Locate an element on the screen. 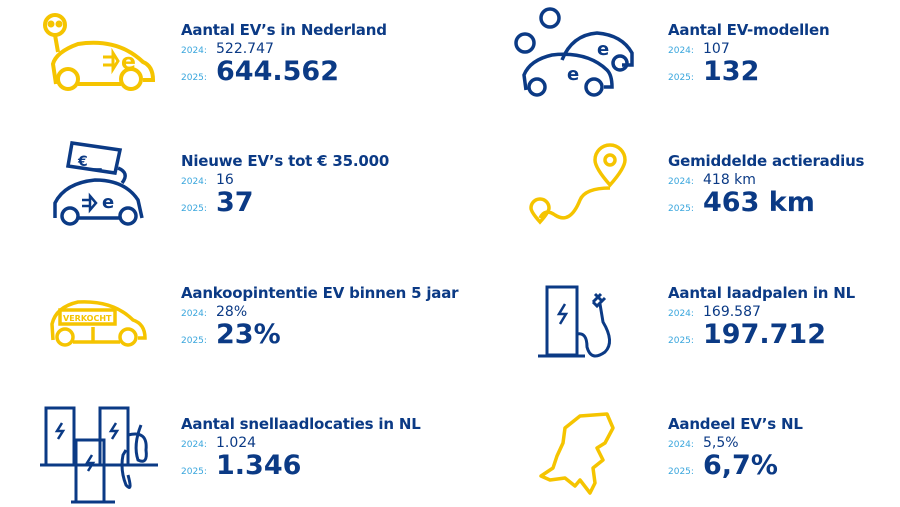  stat-ev-share: Aandeel EV’s NL 2024: 5,5% 2025: 6,7% is located at coordinates (735, 448).